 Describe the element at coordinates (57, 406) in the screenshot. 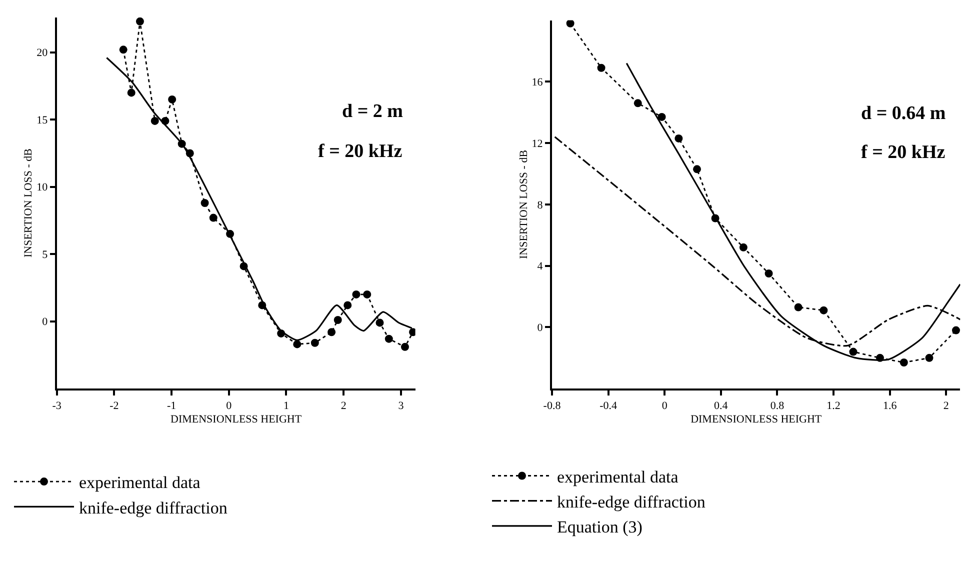

I see `x-tick-label: -3` at that location.